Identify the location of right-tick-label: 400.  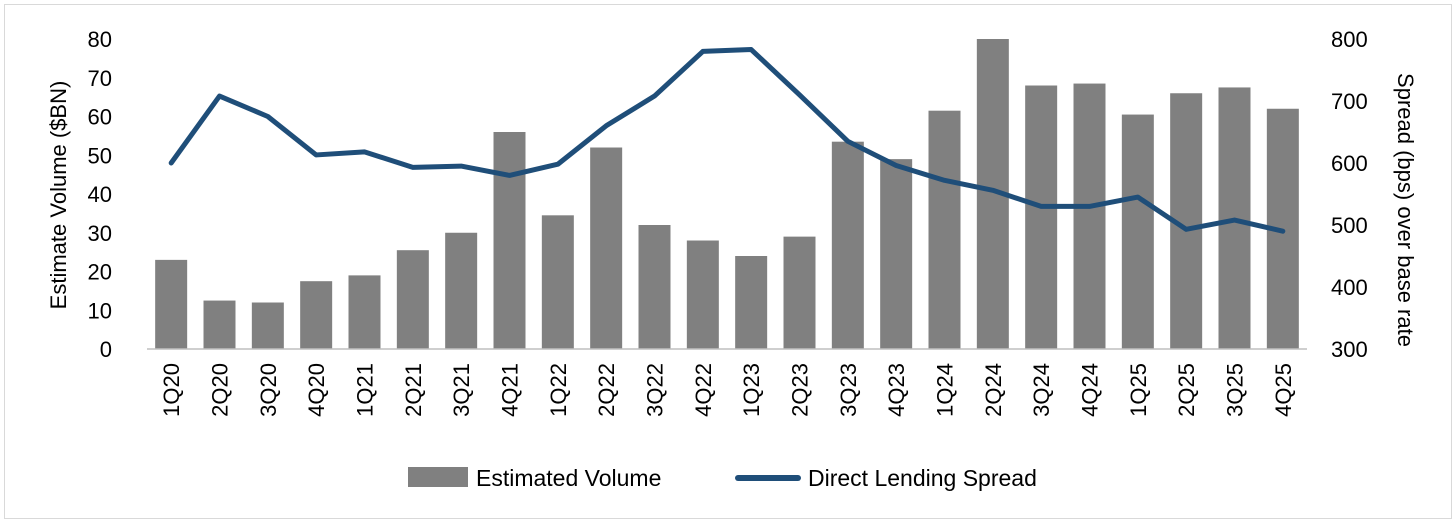
(1349, 287).